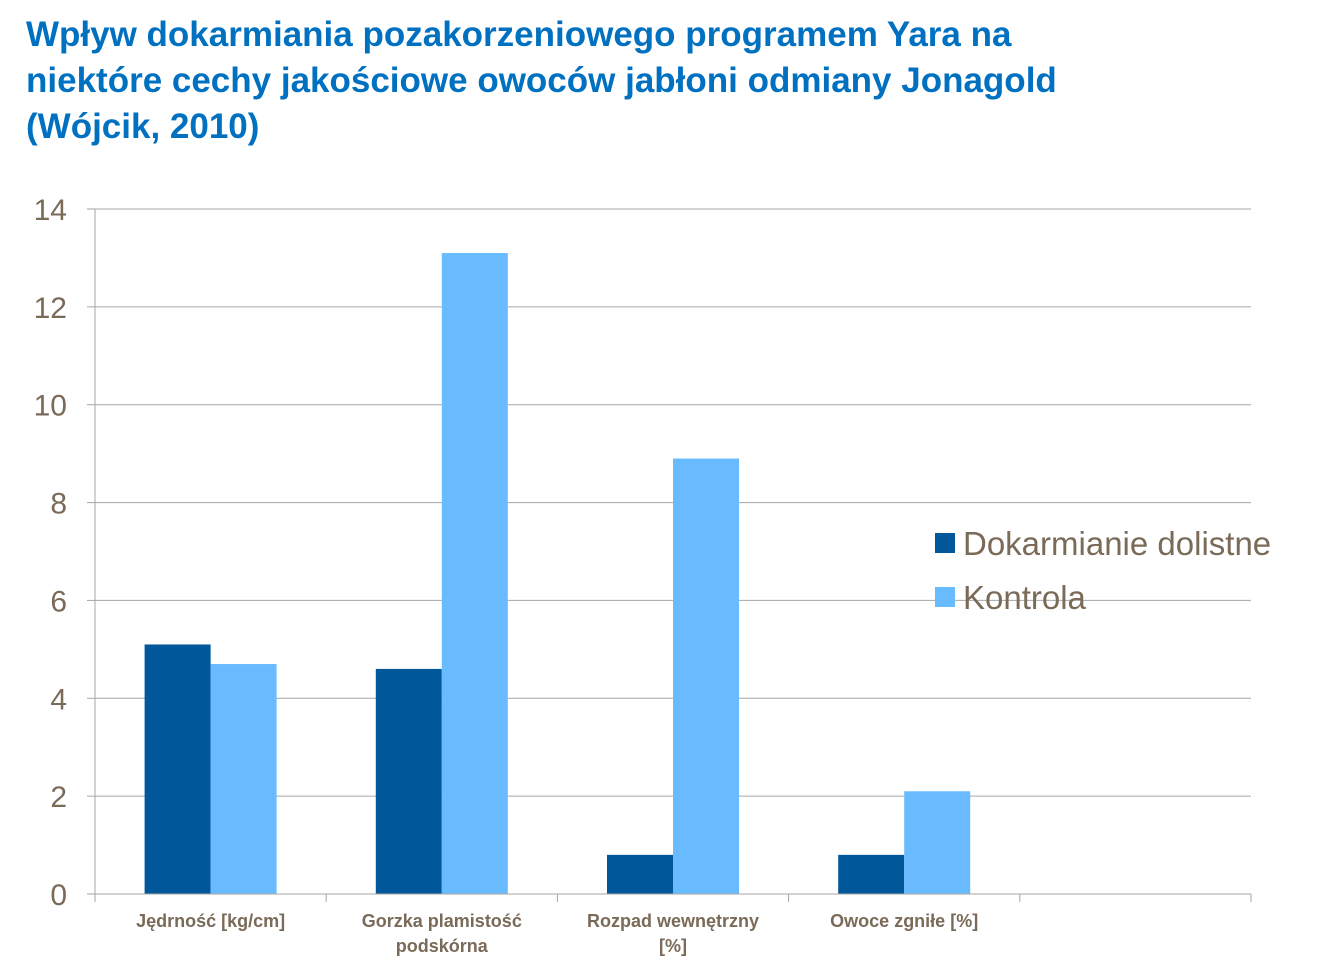  What do you see at coordinates (50, 406) in the screenshot?
I see `y-tick-label: 10` at bounding box center [50, 406].